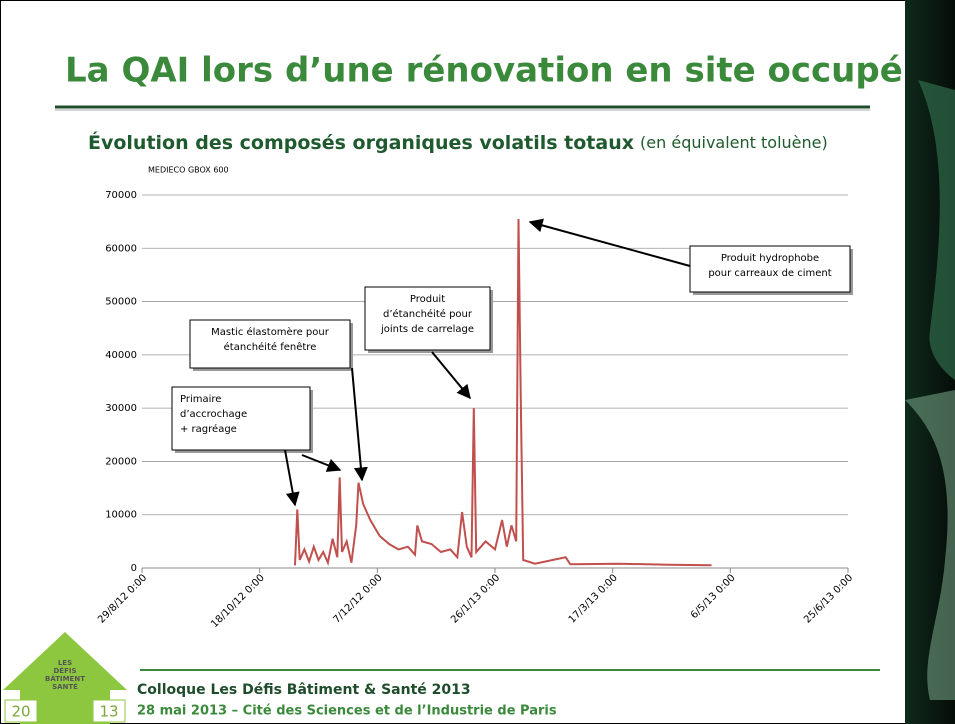  What do you see at coordinates (428, 314) in the screenshot?
I see `annotation-text: d’étanchéité pour` at bounding box center [428, 314].